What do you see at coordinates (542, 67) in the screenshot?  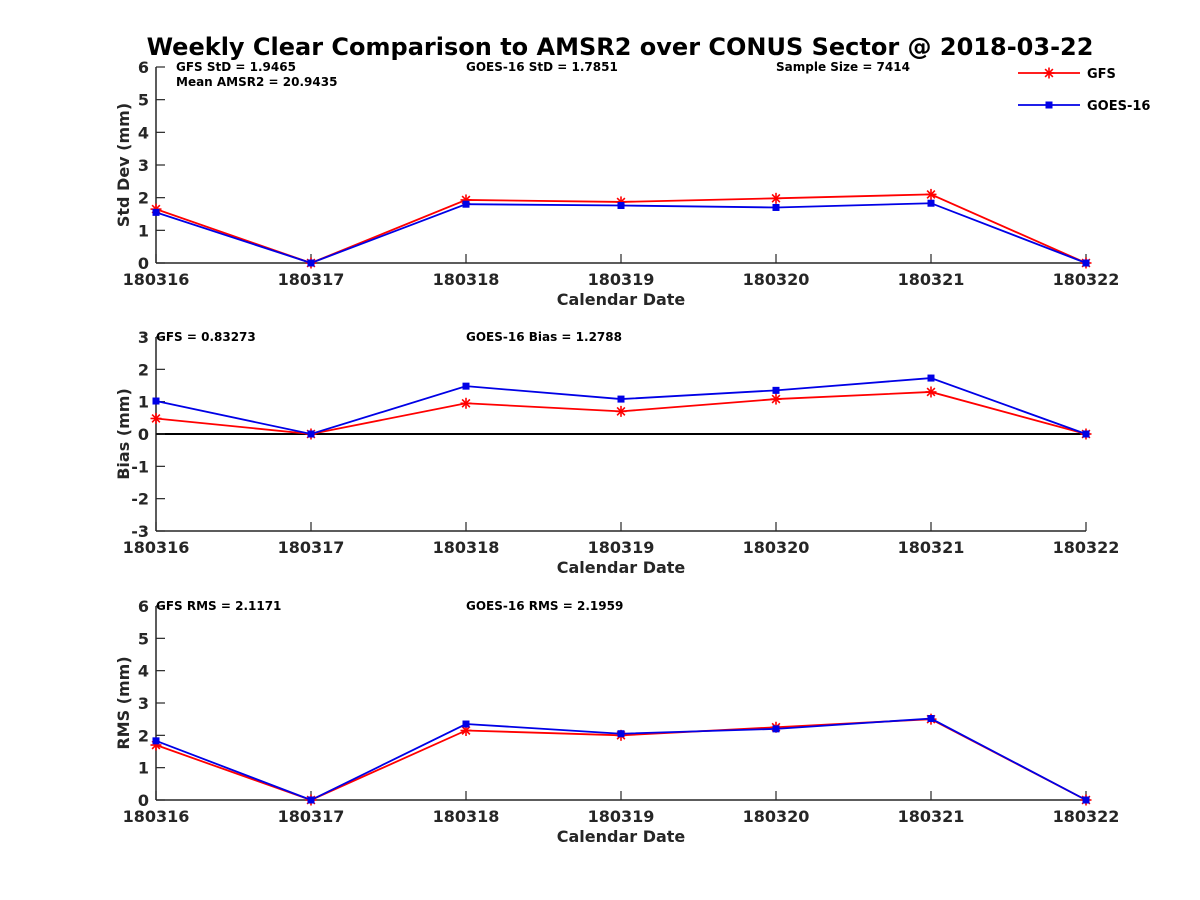 I see `stat-annotation: GOES-16 StD = 1.7851` at bounding box center [542, 67].